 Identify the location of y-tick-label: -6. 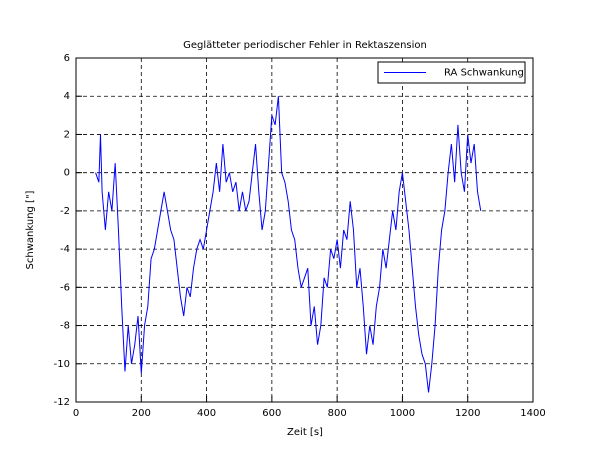
(65, 287).